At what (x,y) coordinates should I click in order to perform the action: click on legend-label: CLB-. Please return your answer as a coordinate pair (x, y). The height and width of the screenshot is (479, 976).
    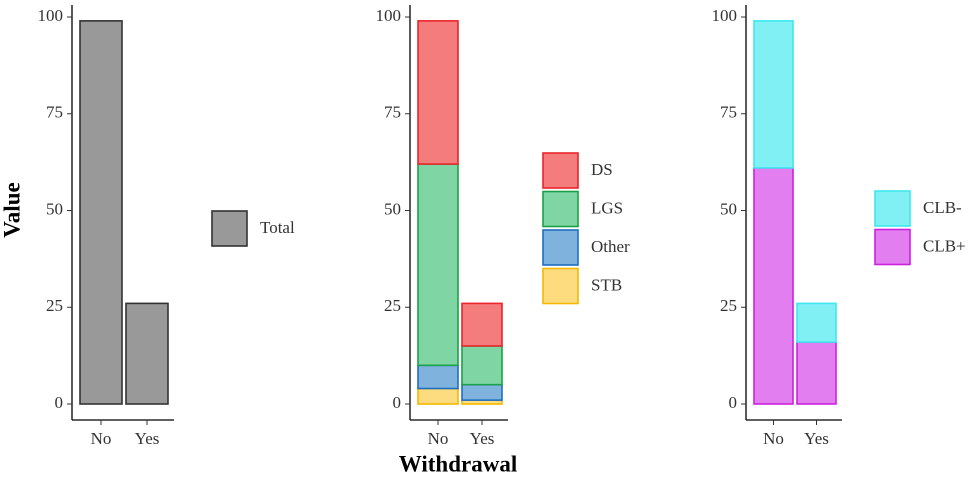
    Looking at the image, I should click on (942, 207).